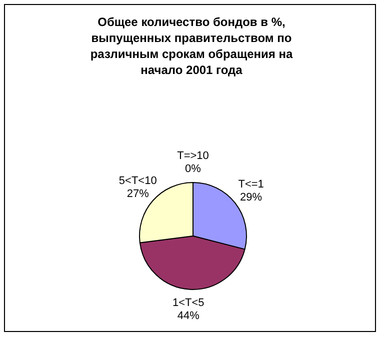 The width and height of the screenshot is (383, 340). What do you see at coordinates (251, 184) in the screenshot?
I see `slice-label: T<=1` at bounding box center [251, 184].